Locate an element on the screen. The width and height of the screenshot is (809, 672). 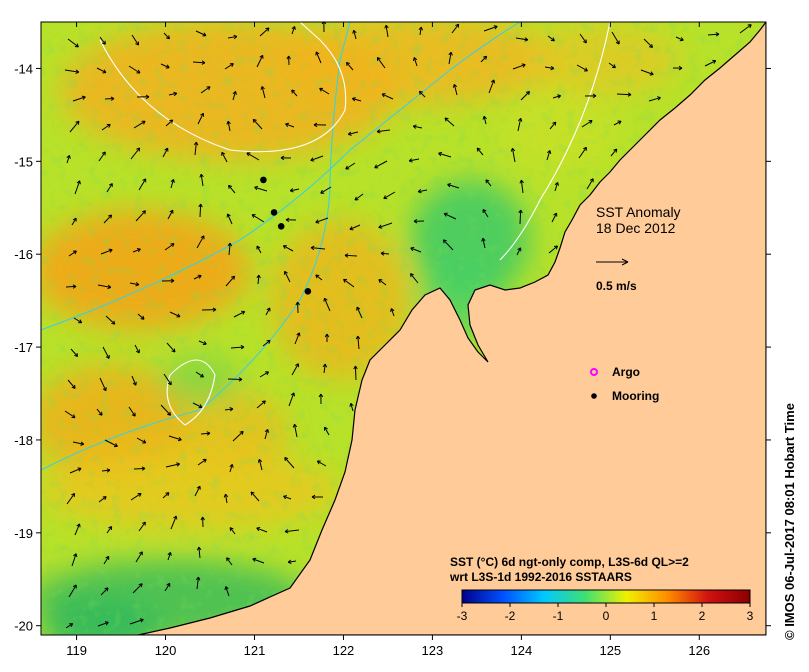
mooring-markers is located at coordinates (286, 235).